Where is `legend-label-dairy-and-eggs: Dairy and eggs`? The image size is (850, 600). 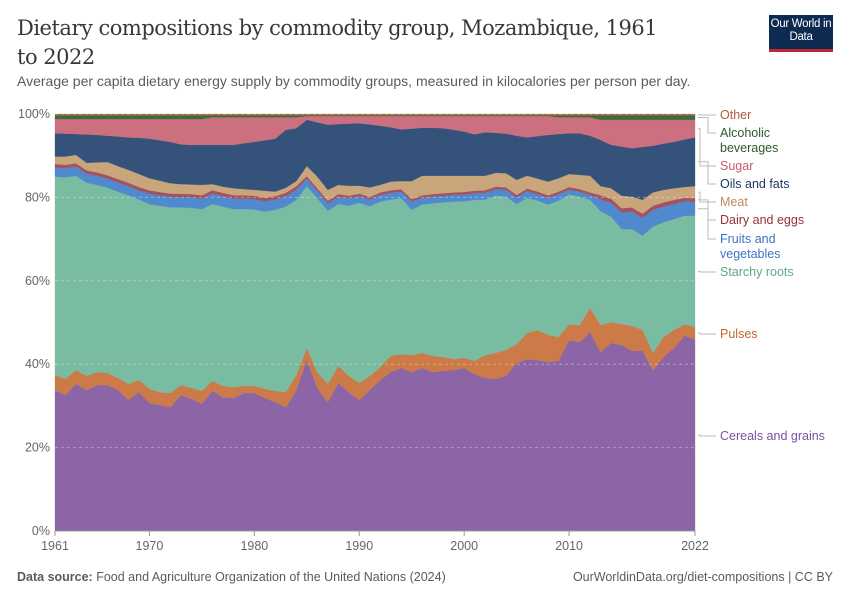 legend-label-dairy-and-eggs: Dairy and eggs is located at coordinates (762, 220).